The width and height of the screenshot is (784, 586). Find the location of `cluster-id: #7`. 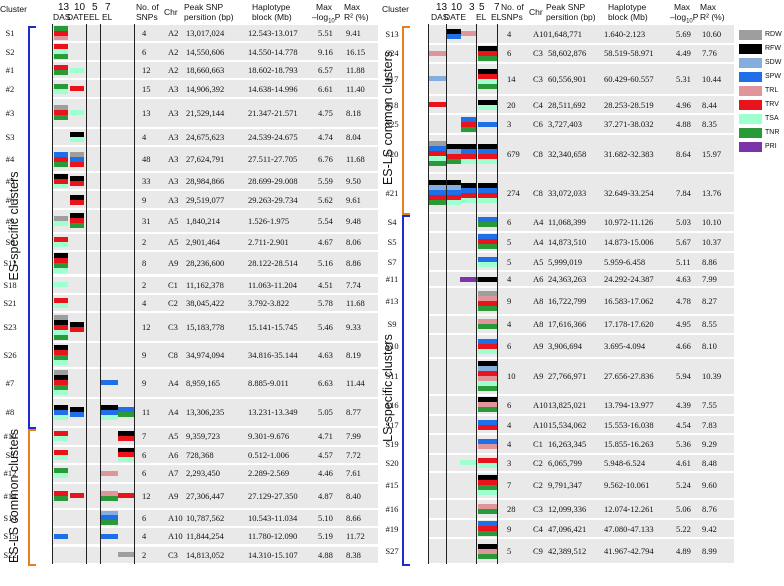

cluster-id: #7 is located at coordinates (10, 382).